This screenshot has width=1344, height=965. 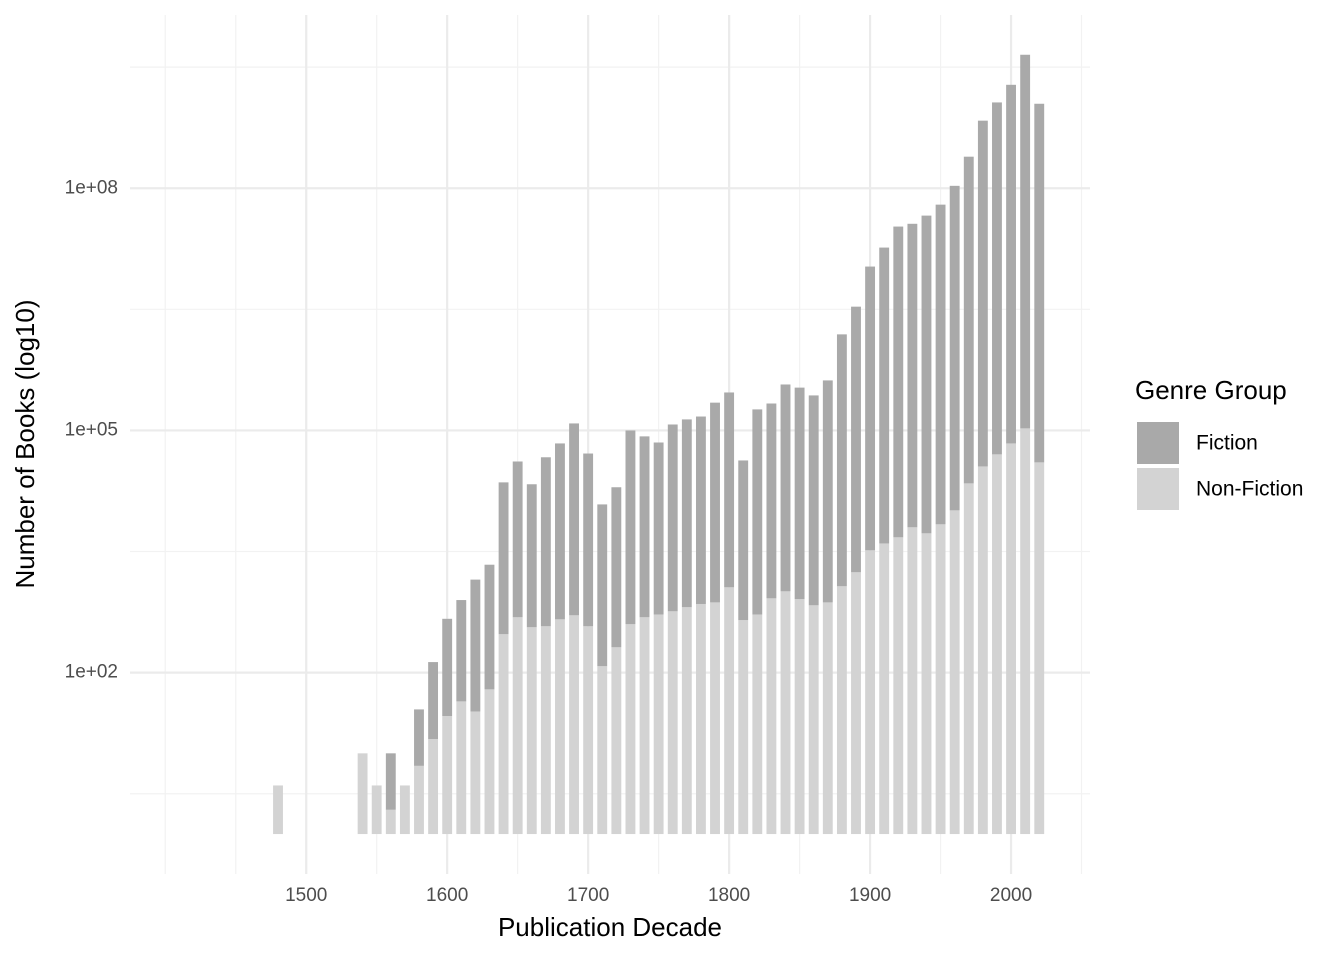 What do you see at coordinates (25, 443) in the screenshot?
I see `y-axis-title: Number of Books (log10)` at bounding box center [25, 443].